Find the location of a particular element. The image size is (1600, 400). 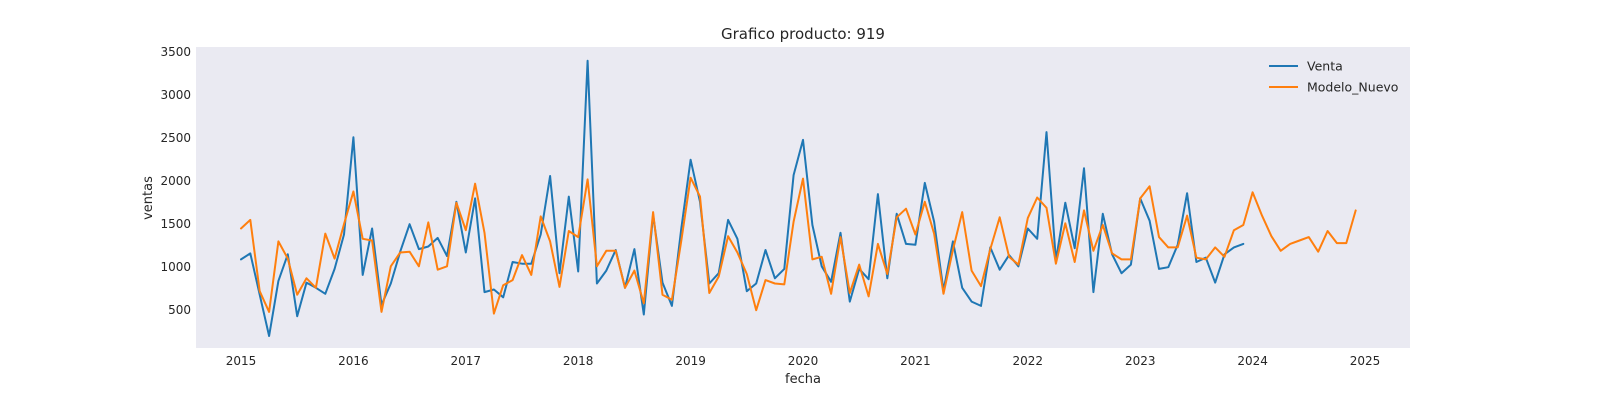

chart-title: Grafico producto: 919 is located at coordinates (803, 34).